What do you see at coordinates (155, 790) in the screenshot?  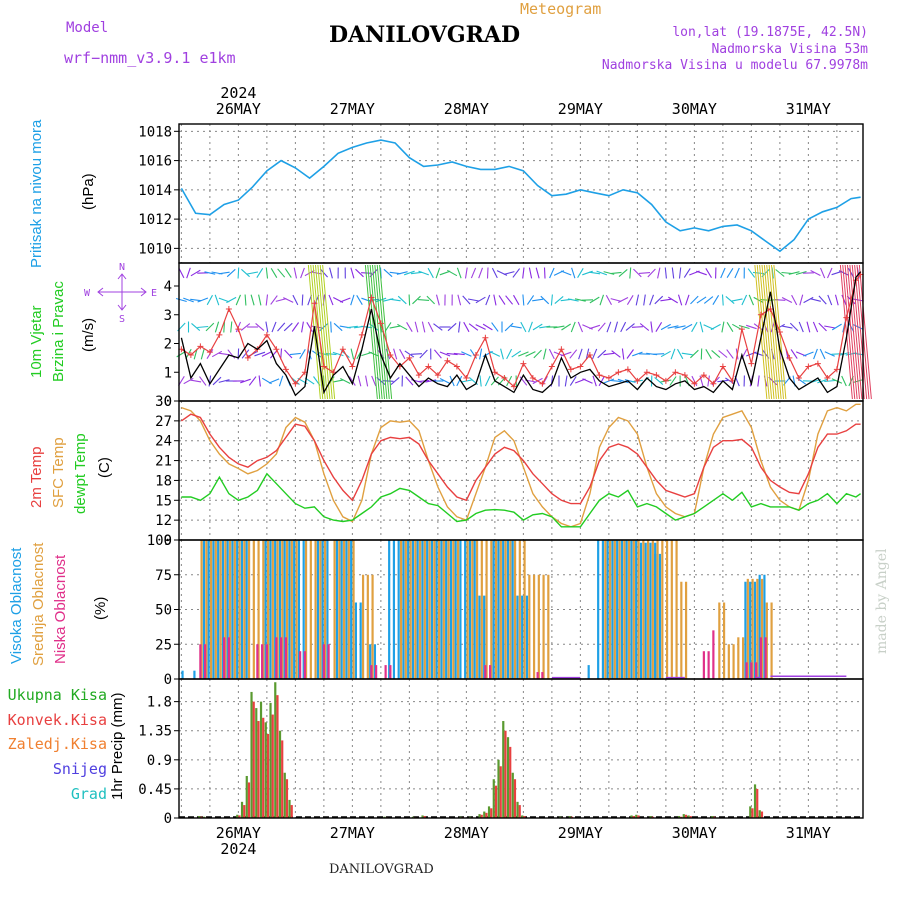 I see `precip-tick-label: 0.45` at bounding box center [155, 790].